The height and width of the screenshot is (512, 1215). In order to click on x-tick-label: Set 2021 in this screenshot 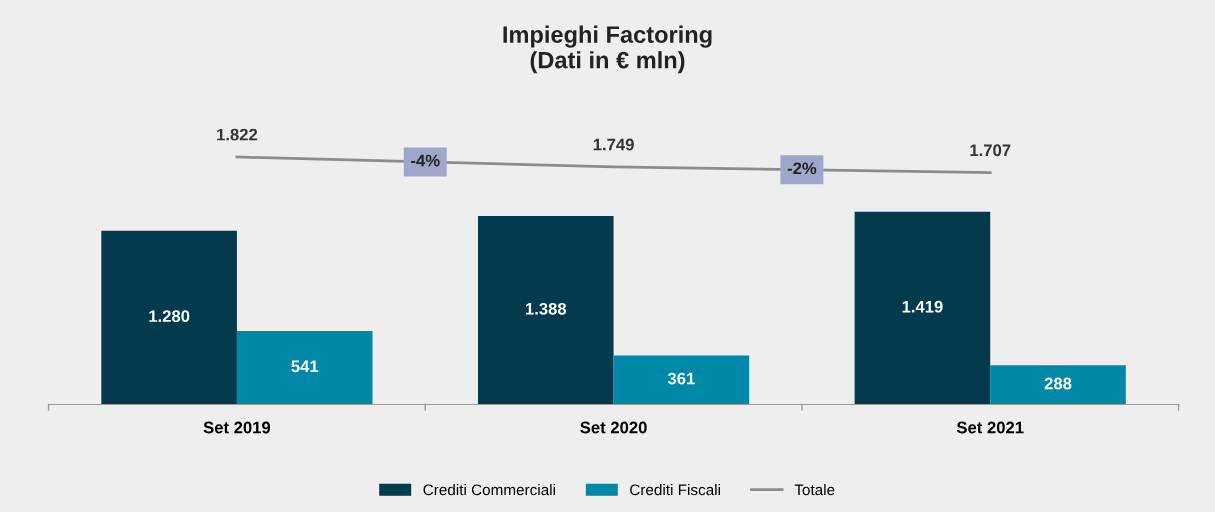, I will do `click(990, 427)`.